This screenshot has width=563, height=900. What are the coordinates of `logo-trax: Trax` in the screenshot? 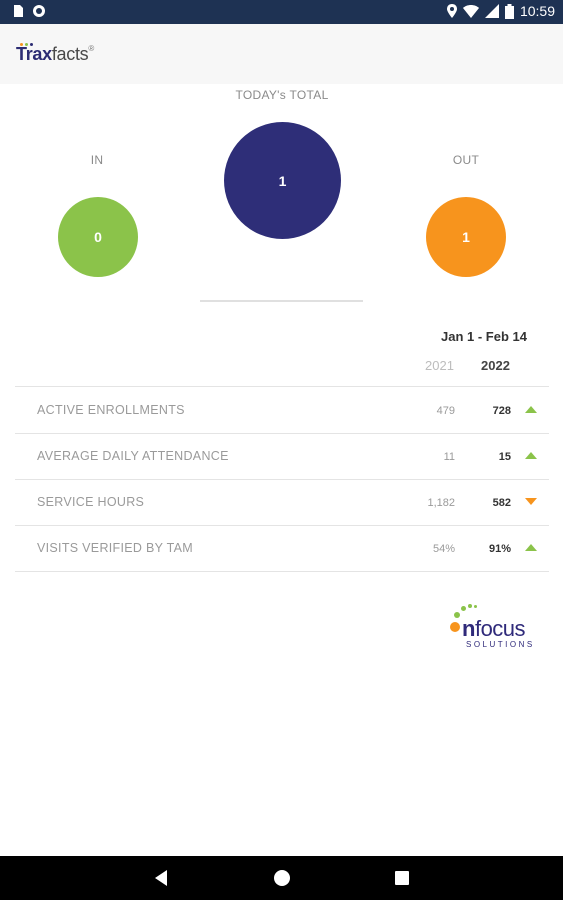 It's located at (34, 54).